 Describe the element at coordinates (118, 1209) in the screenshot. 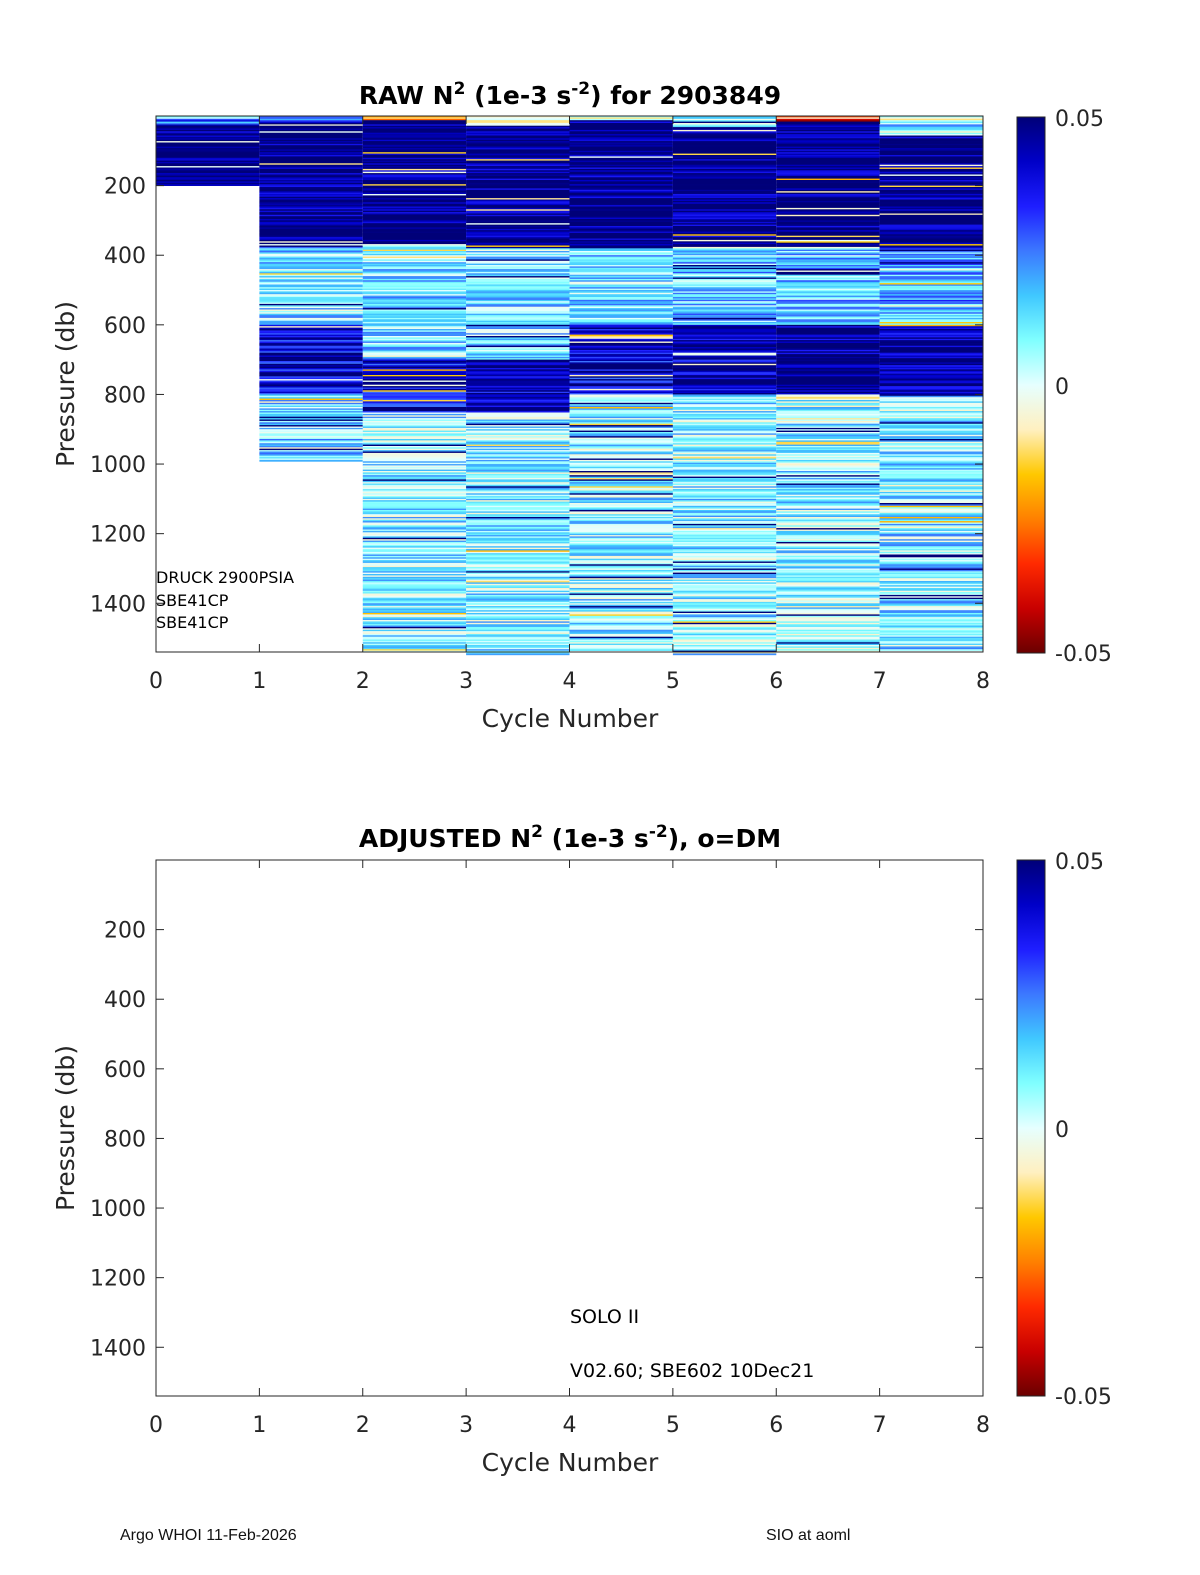

I see `y-tick-label: 1000` at that location.